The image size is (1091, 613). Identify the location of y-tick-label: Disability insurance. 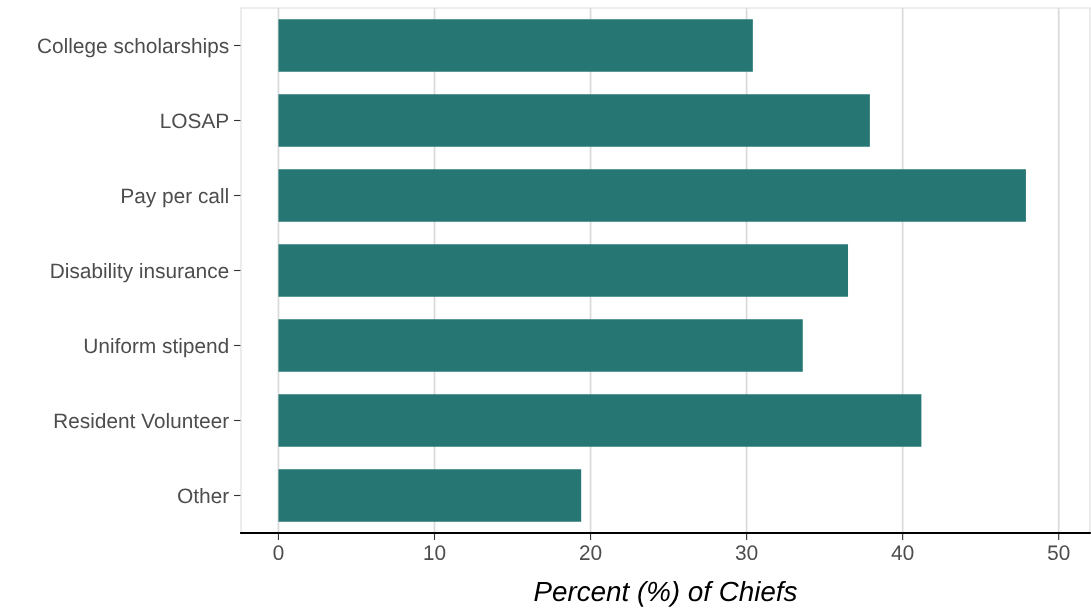
(140, 272).